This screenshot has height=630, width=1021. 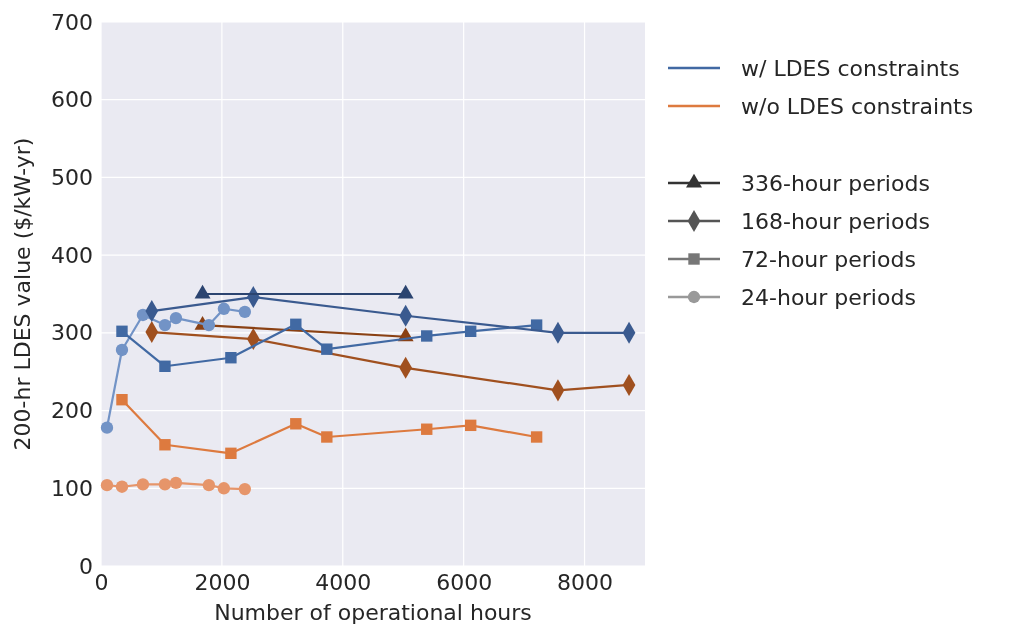 I want to click on x-tick-label: 4000, so click(x=343, y=582).